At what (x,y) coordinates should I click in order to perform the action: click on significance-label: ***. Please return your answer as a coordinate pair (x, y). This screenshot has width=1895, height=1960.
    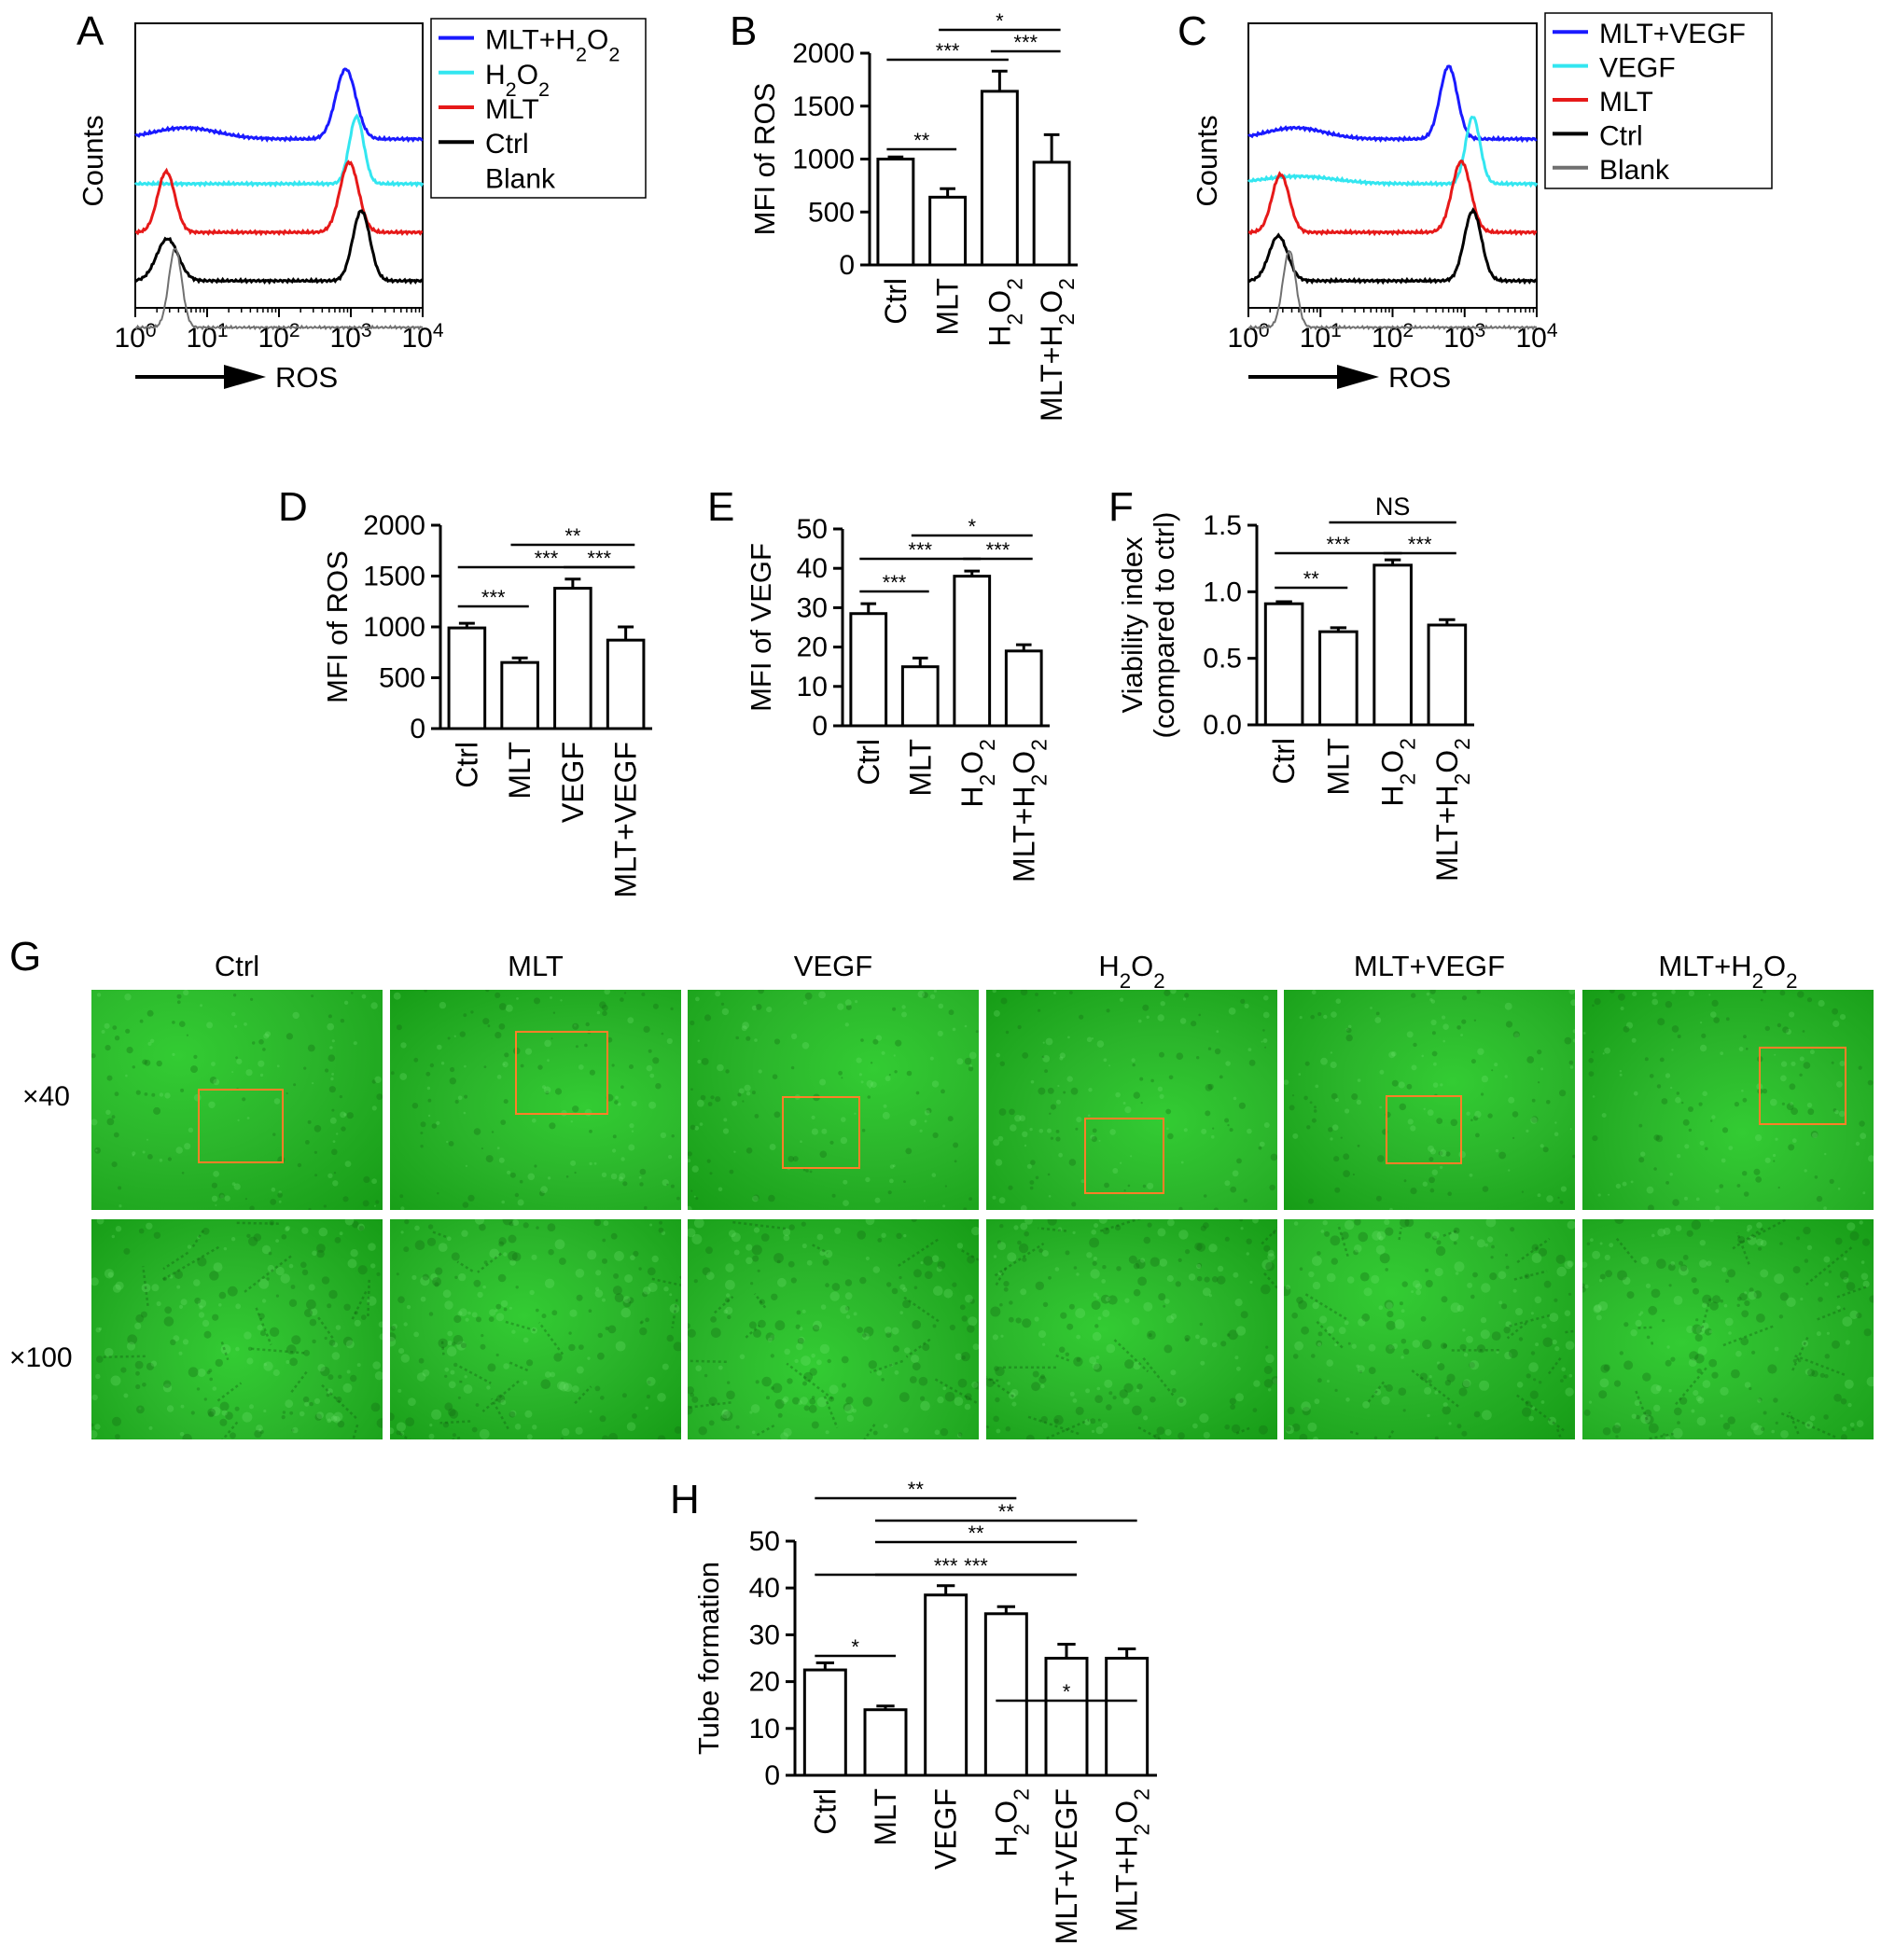
    Looking at the image, I should click on (948, 51).